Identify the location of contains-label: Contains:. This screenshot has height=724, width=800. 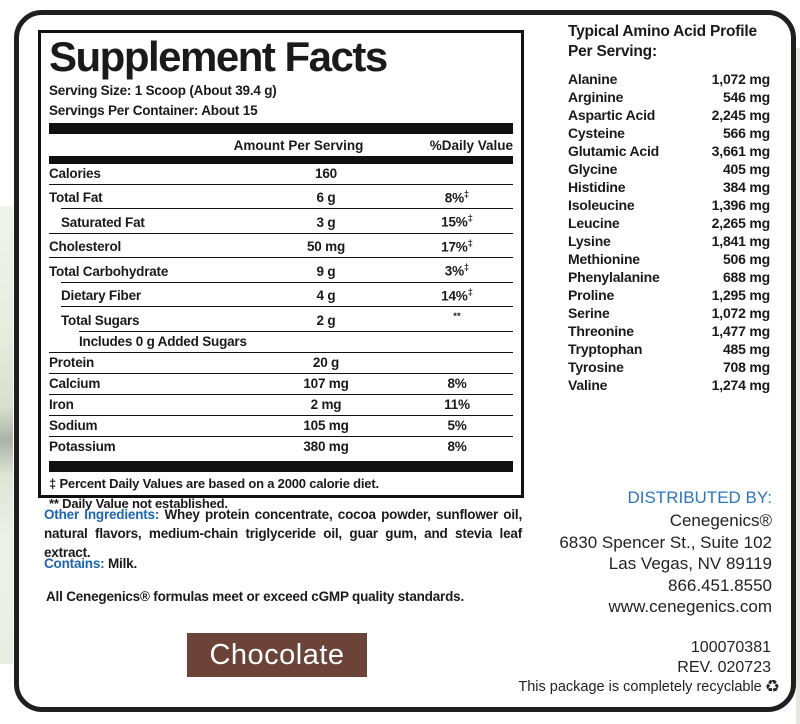
(74, 563).